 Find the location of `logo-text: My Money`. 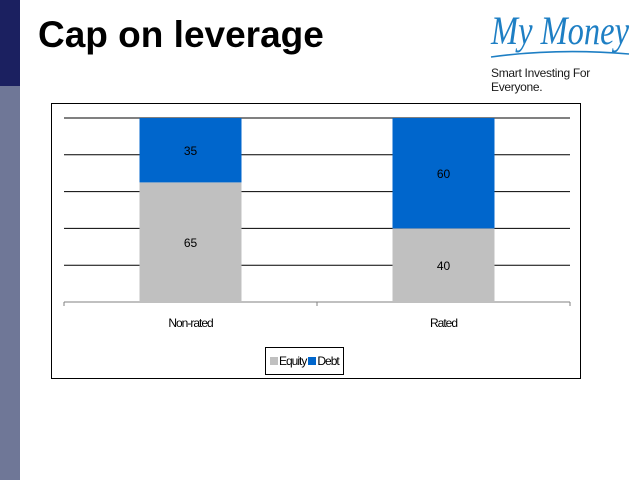

logo-text: My Money is located at coordinates (559, 30).